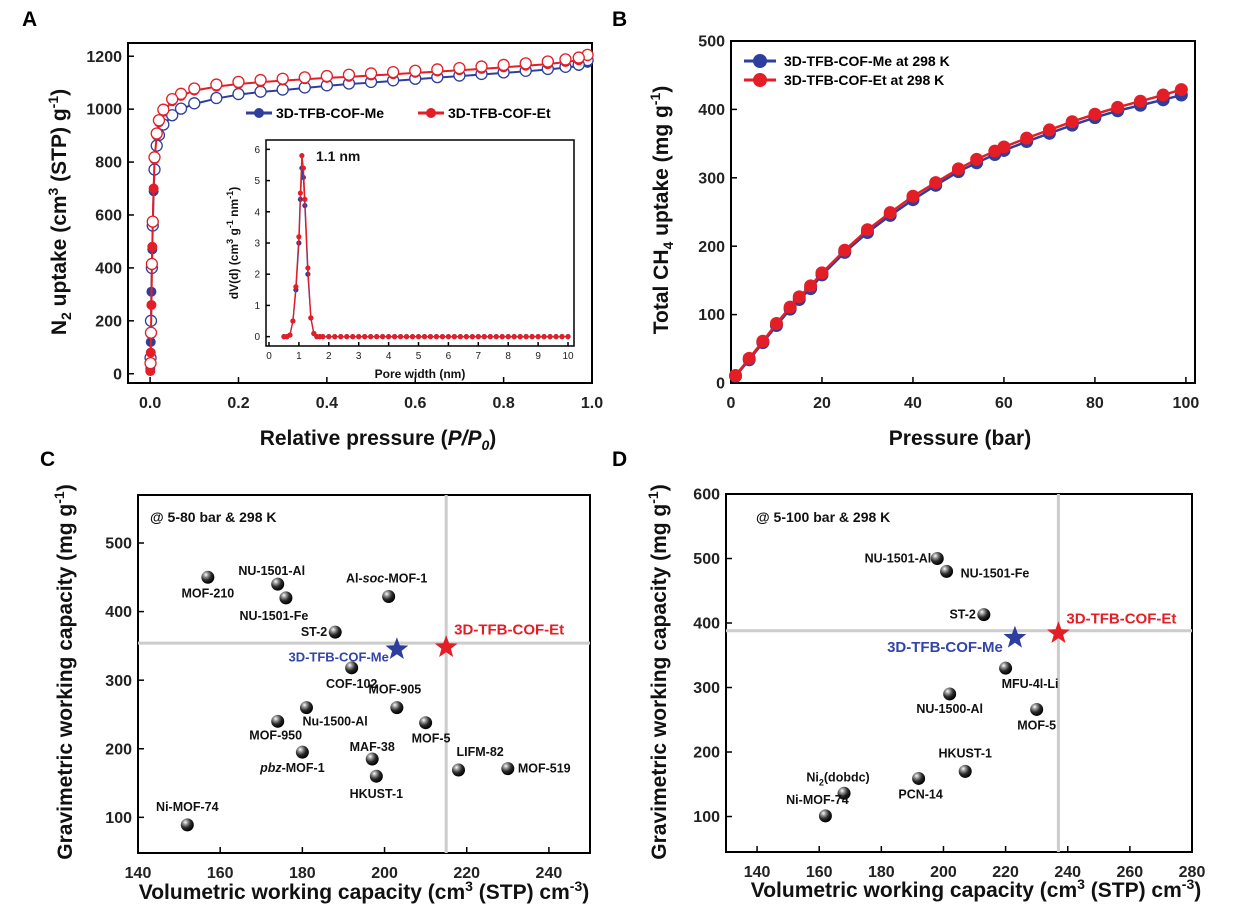 The height and width of the screenshot is (912, 1250). Describe the element at coordinates (275, 735) in the screenshot. I see `data-label: MOF-950` at that location.